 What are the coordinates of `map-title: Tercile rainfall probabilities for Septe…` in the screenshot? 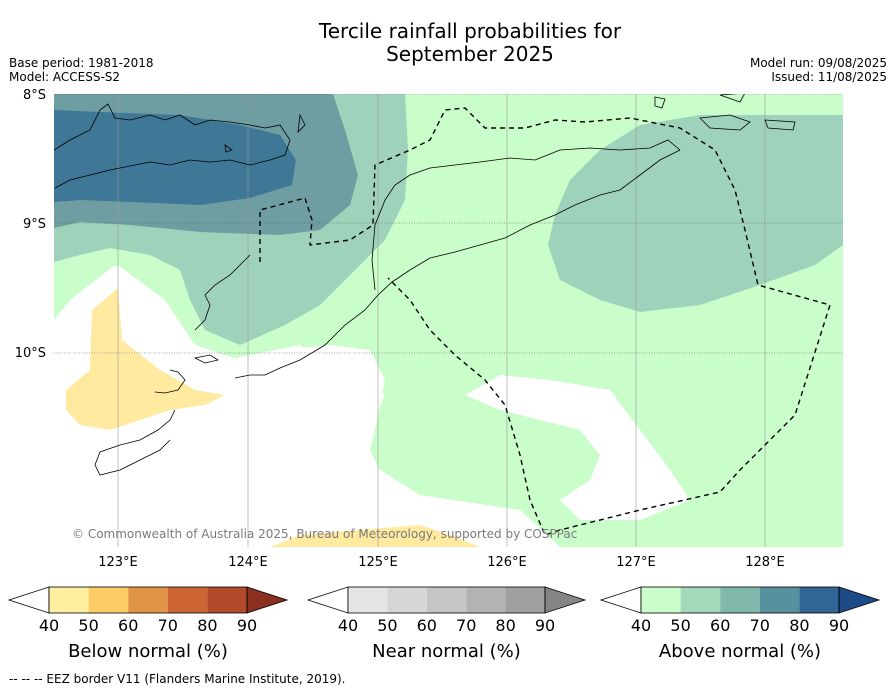 It's located at (448, 43).